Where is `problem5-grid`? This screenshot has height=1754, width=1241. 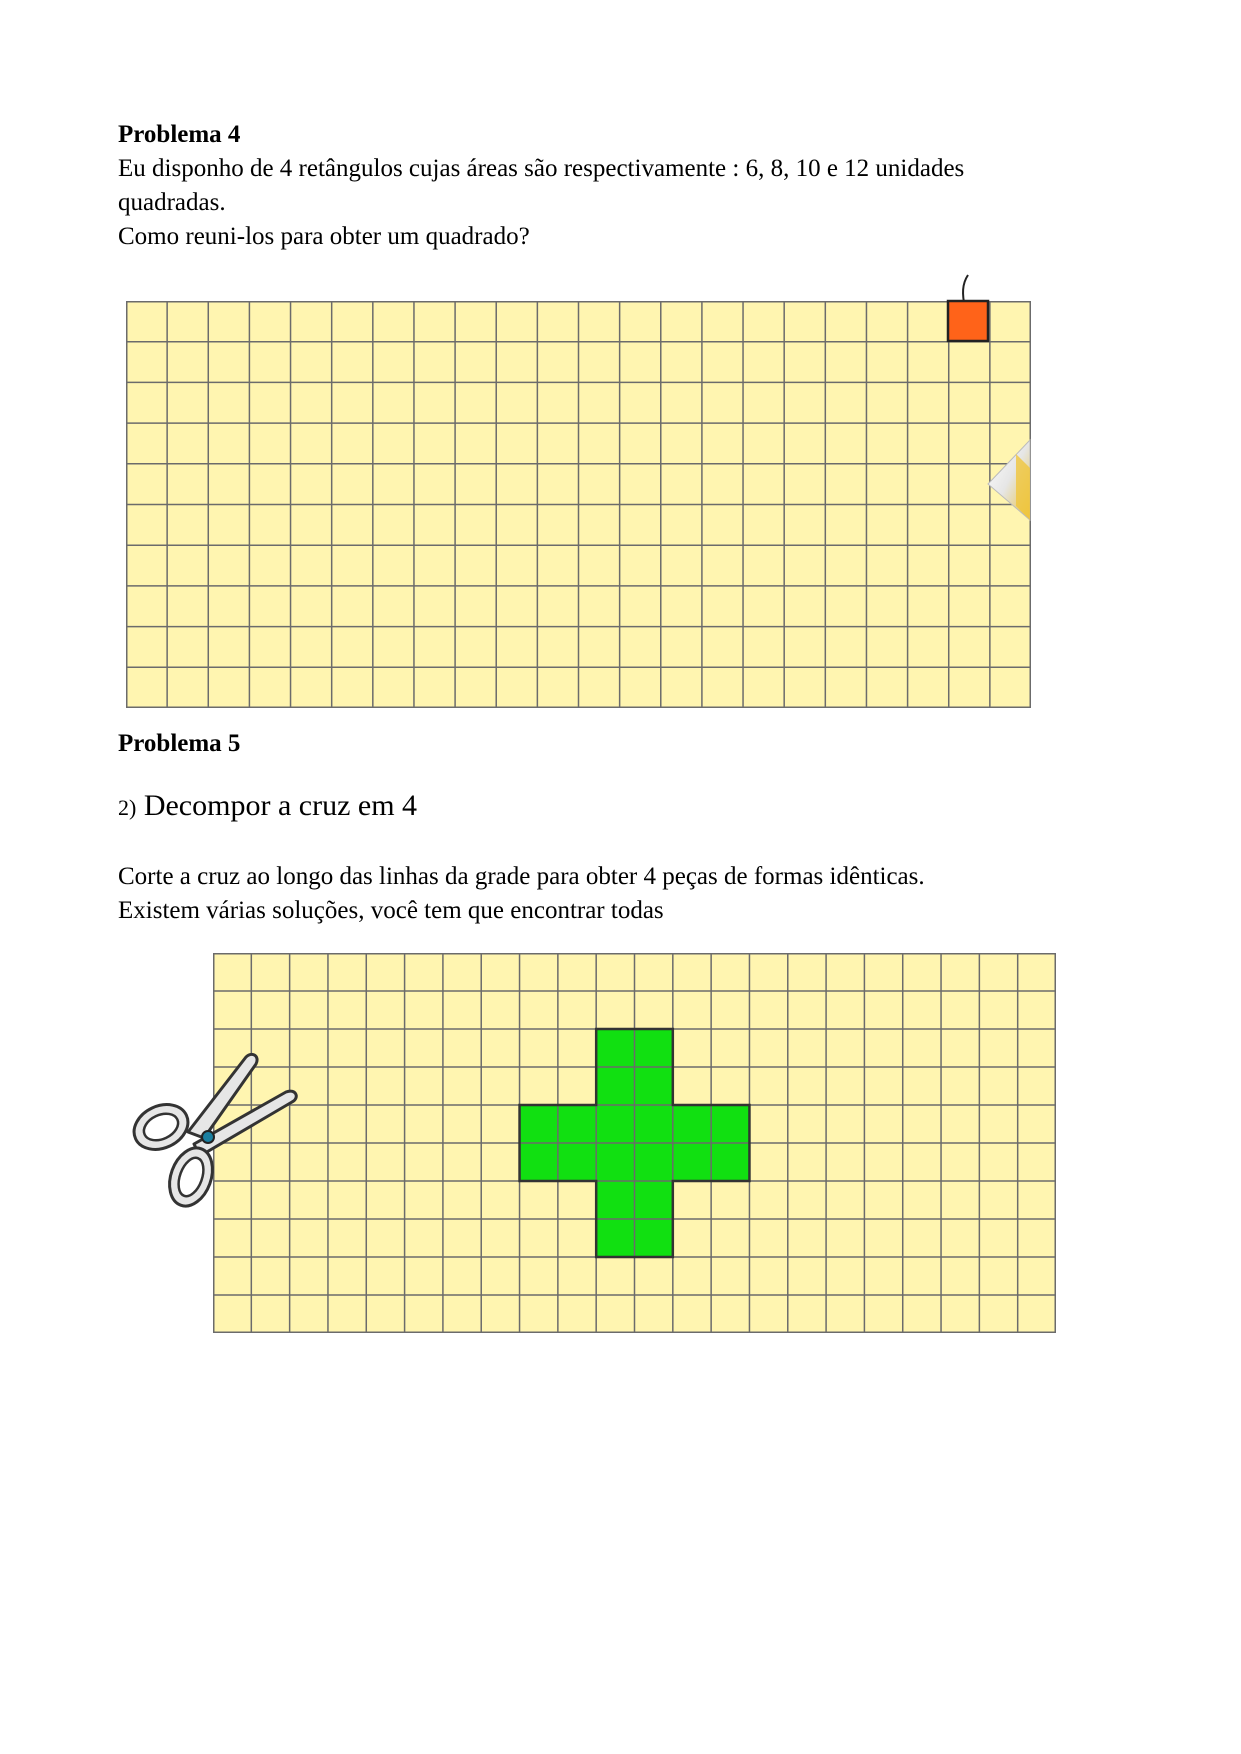 problem5-grid is located at coordinates (634, 1143).